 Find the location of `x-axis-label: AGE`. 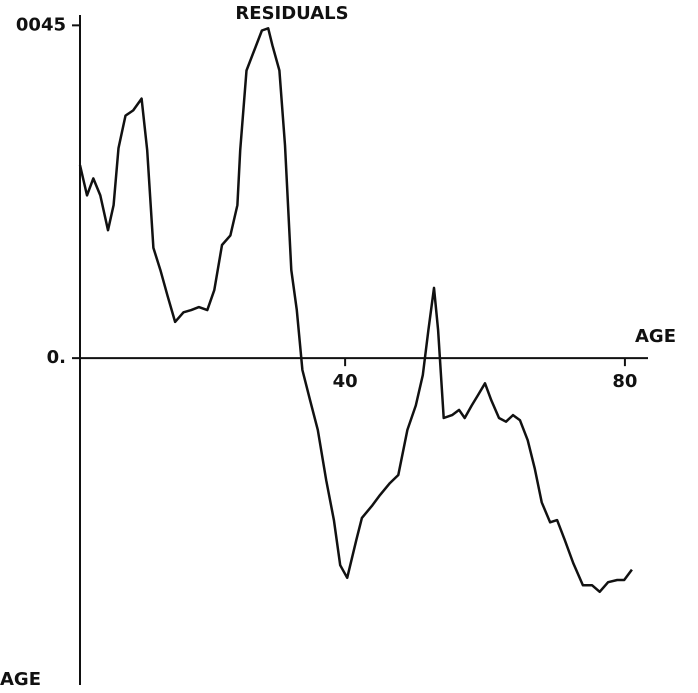

x-axis-label: AGE is located at coordinates (655, 336).